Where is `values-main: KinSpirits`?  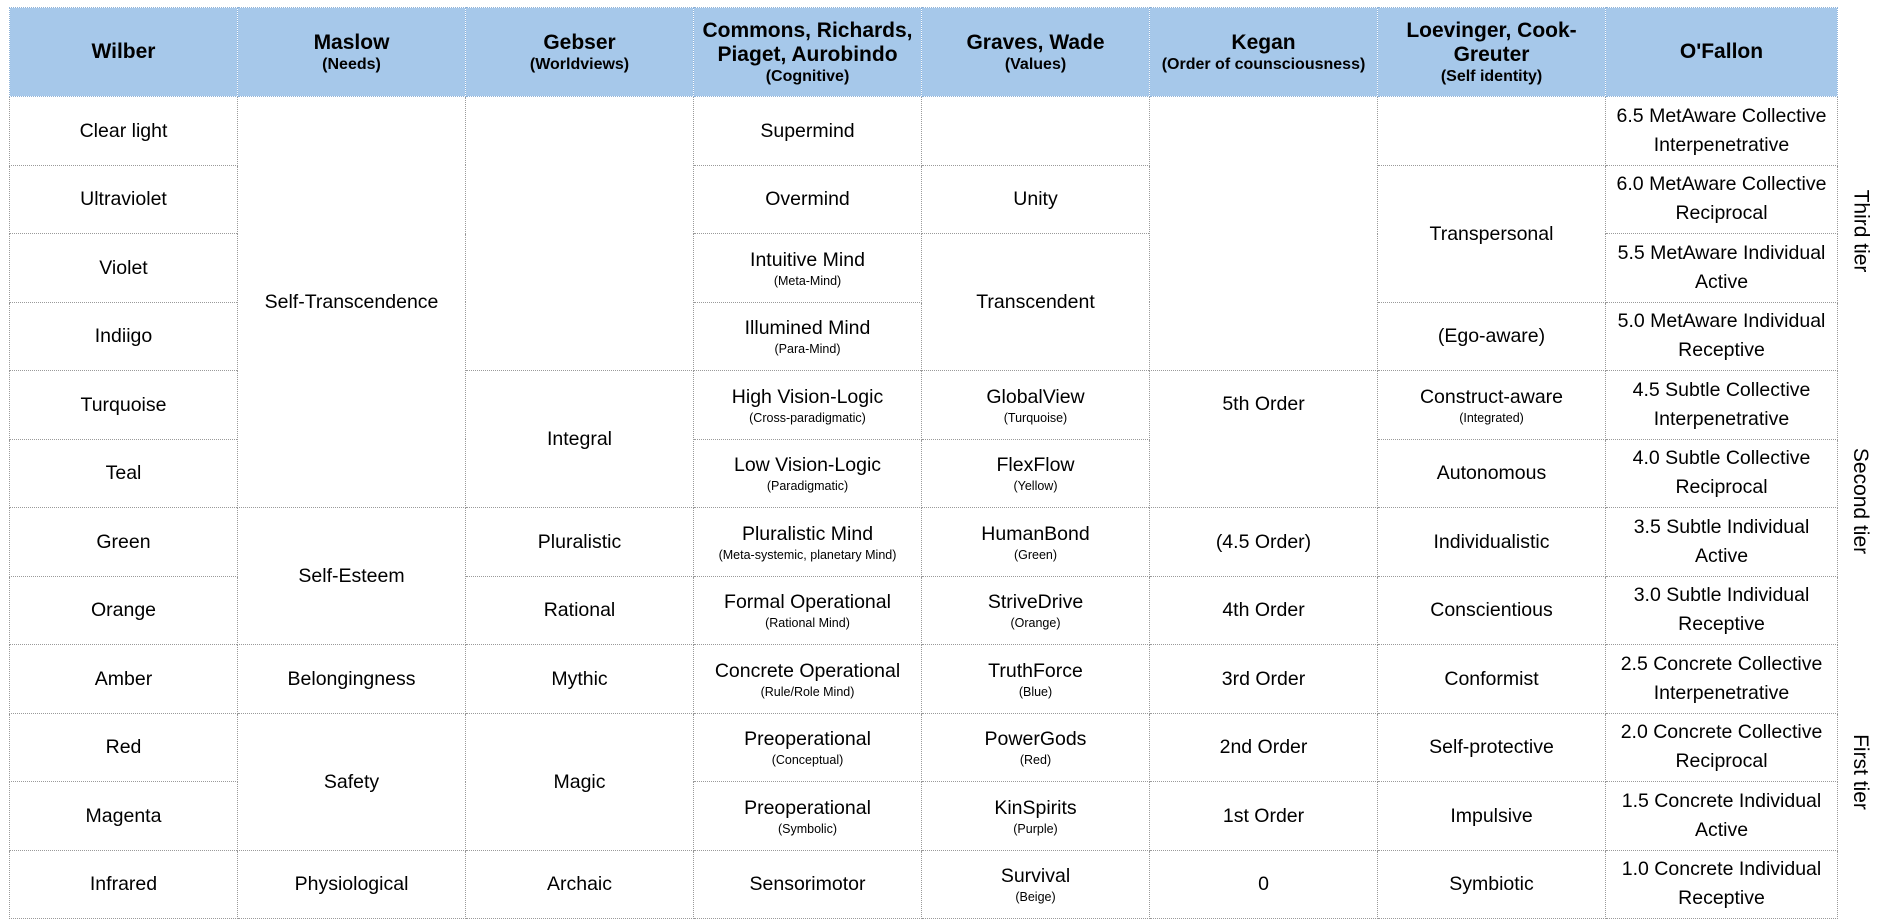 values-main: KinSpirits is located at coordinates (1035, 807).